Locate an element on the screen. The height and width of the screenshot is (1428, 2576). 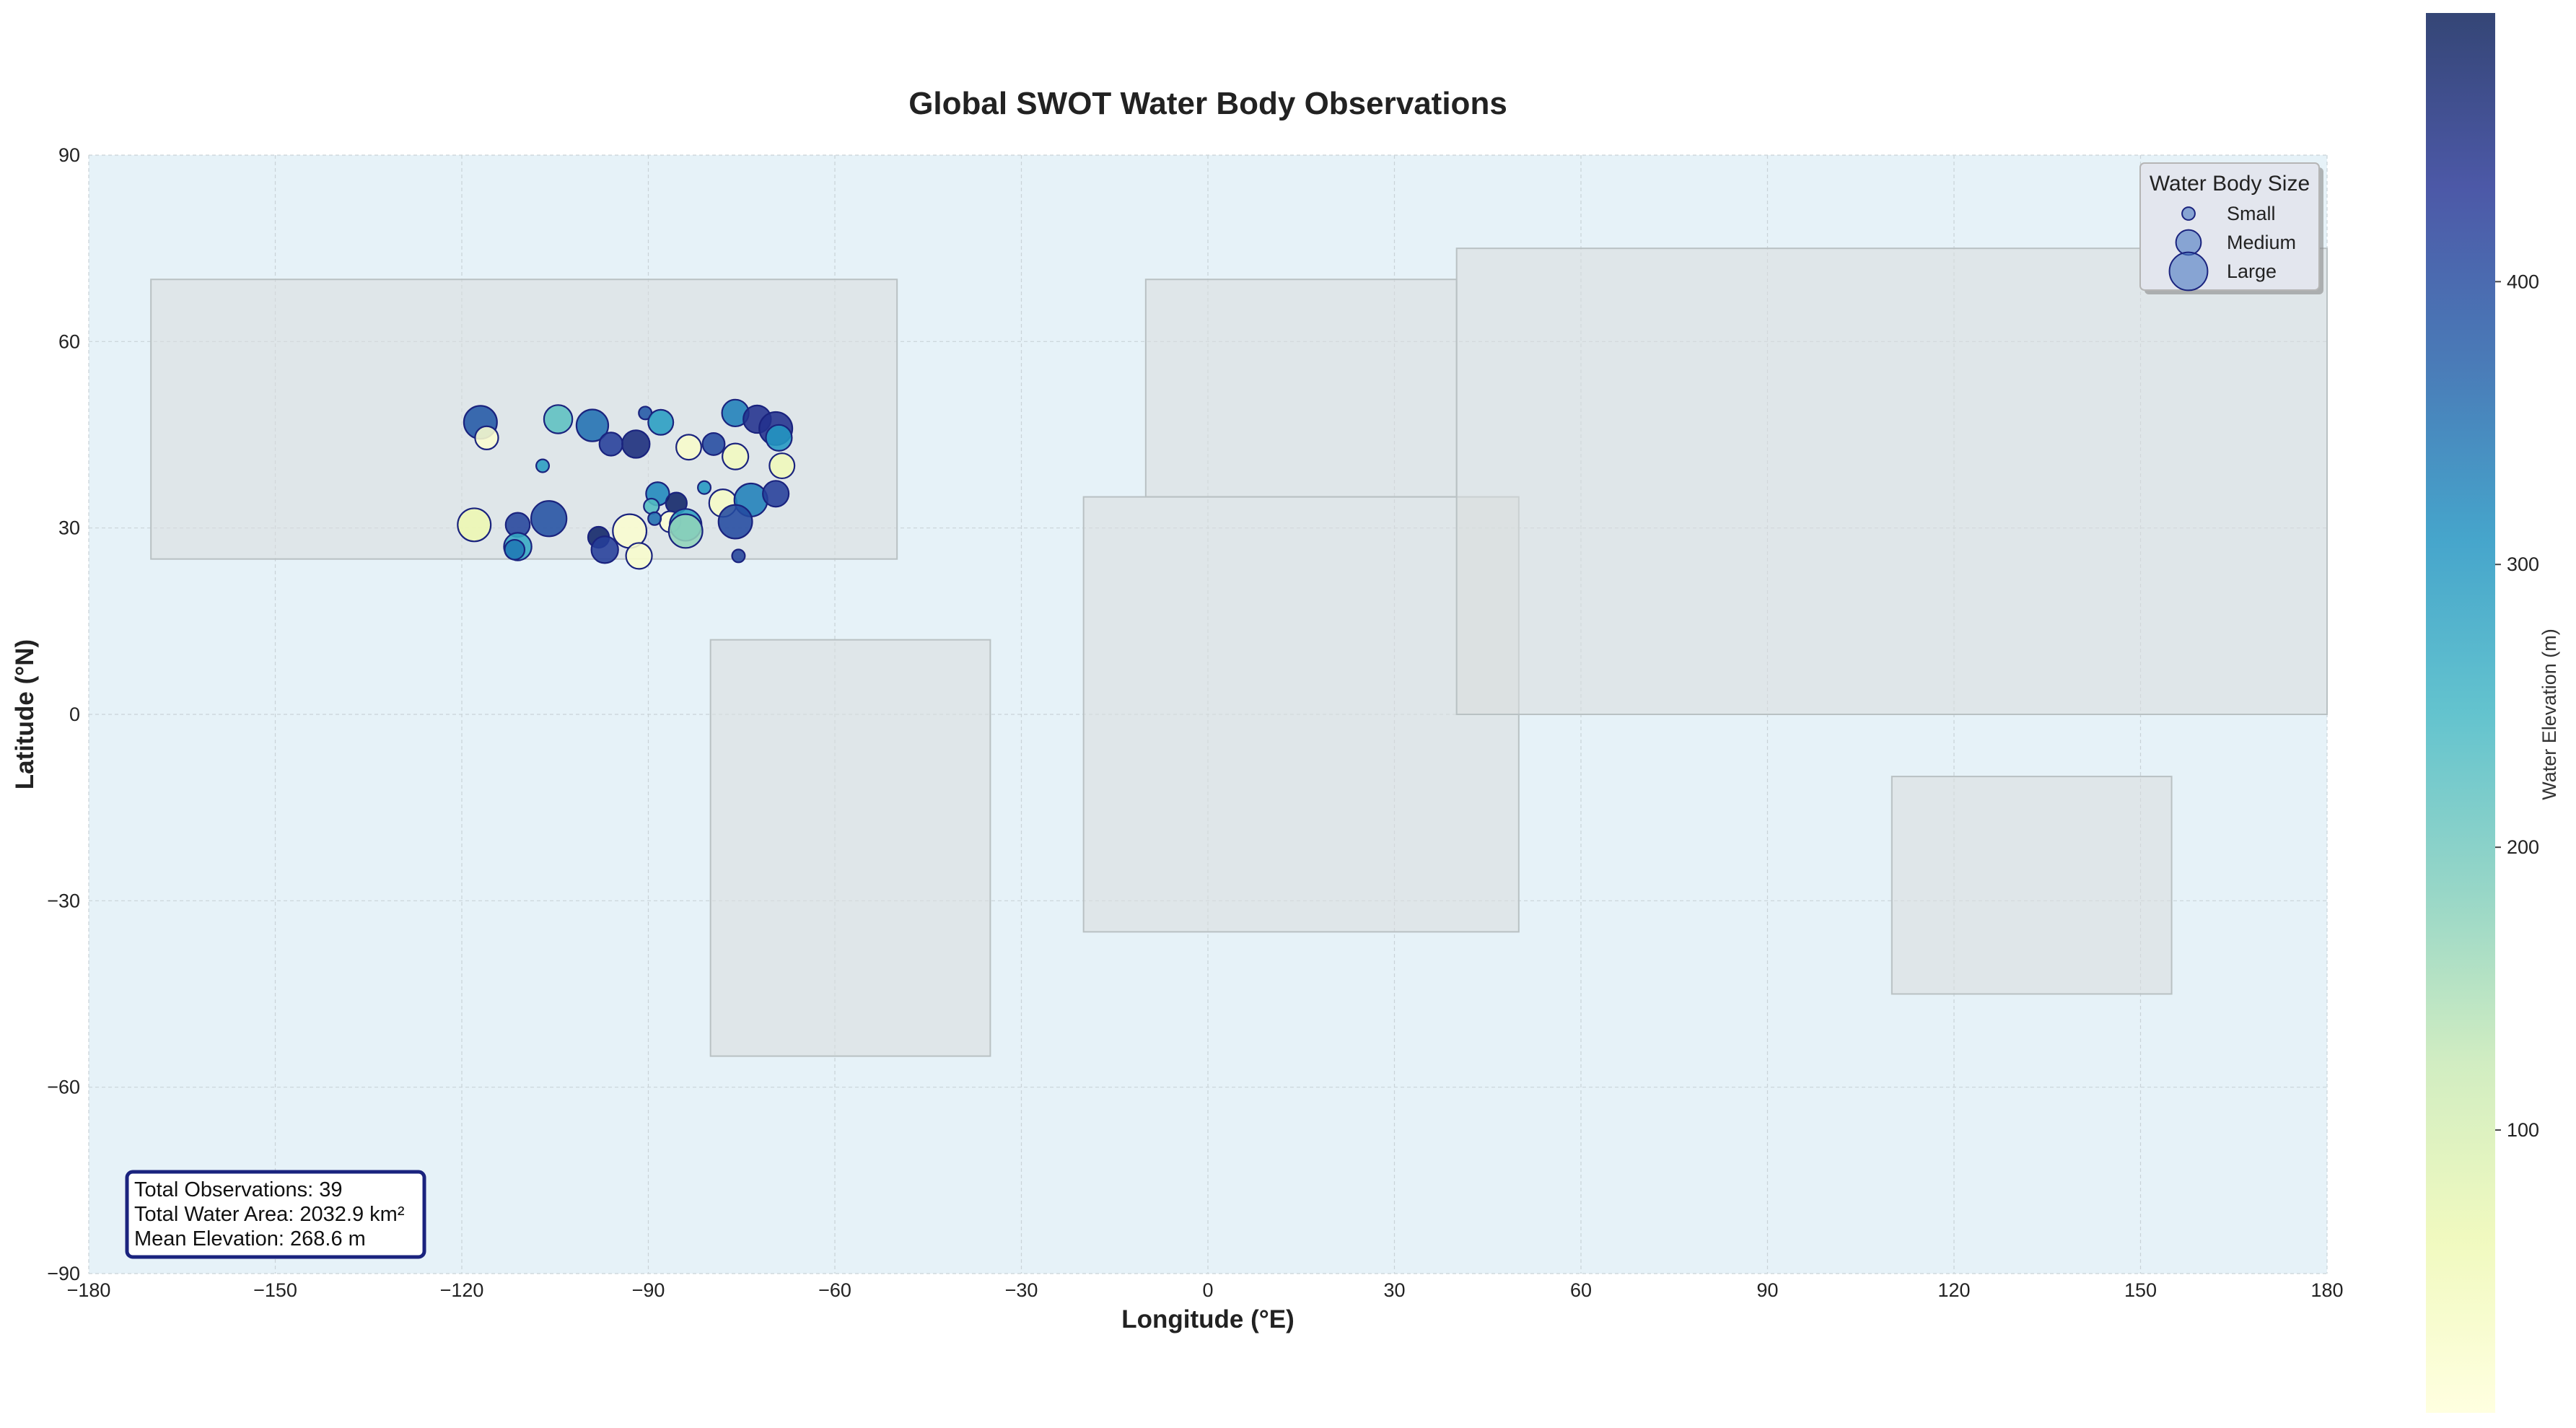
colorbar-ticks: 100 200 300 400 is located at coordinates (2517, 706).